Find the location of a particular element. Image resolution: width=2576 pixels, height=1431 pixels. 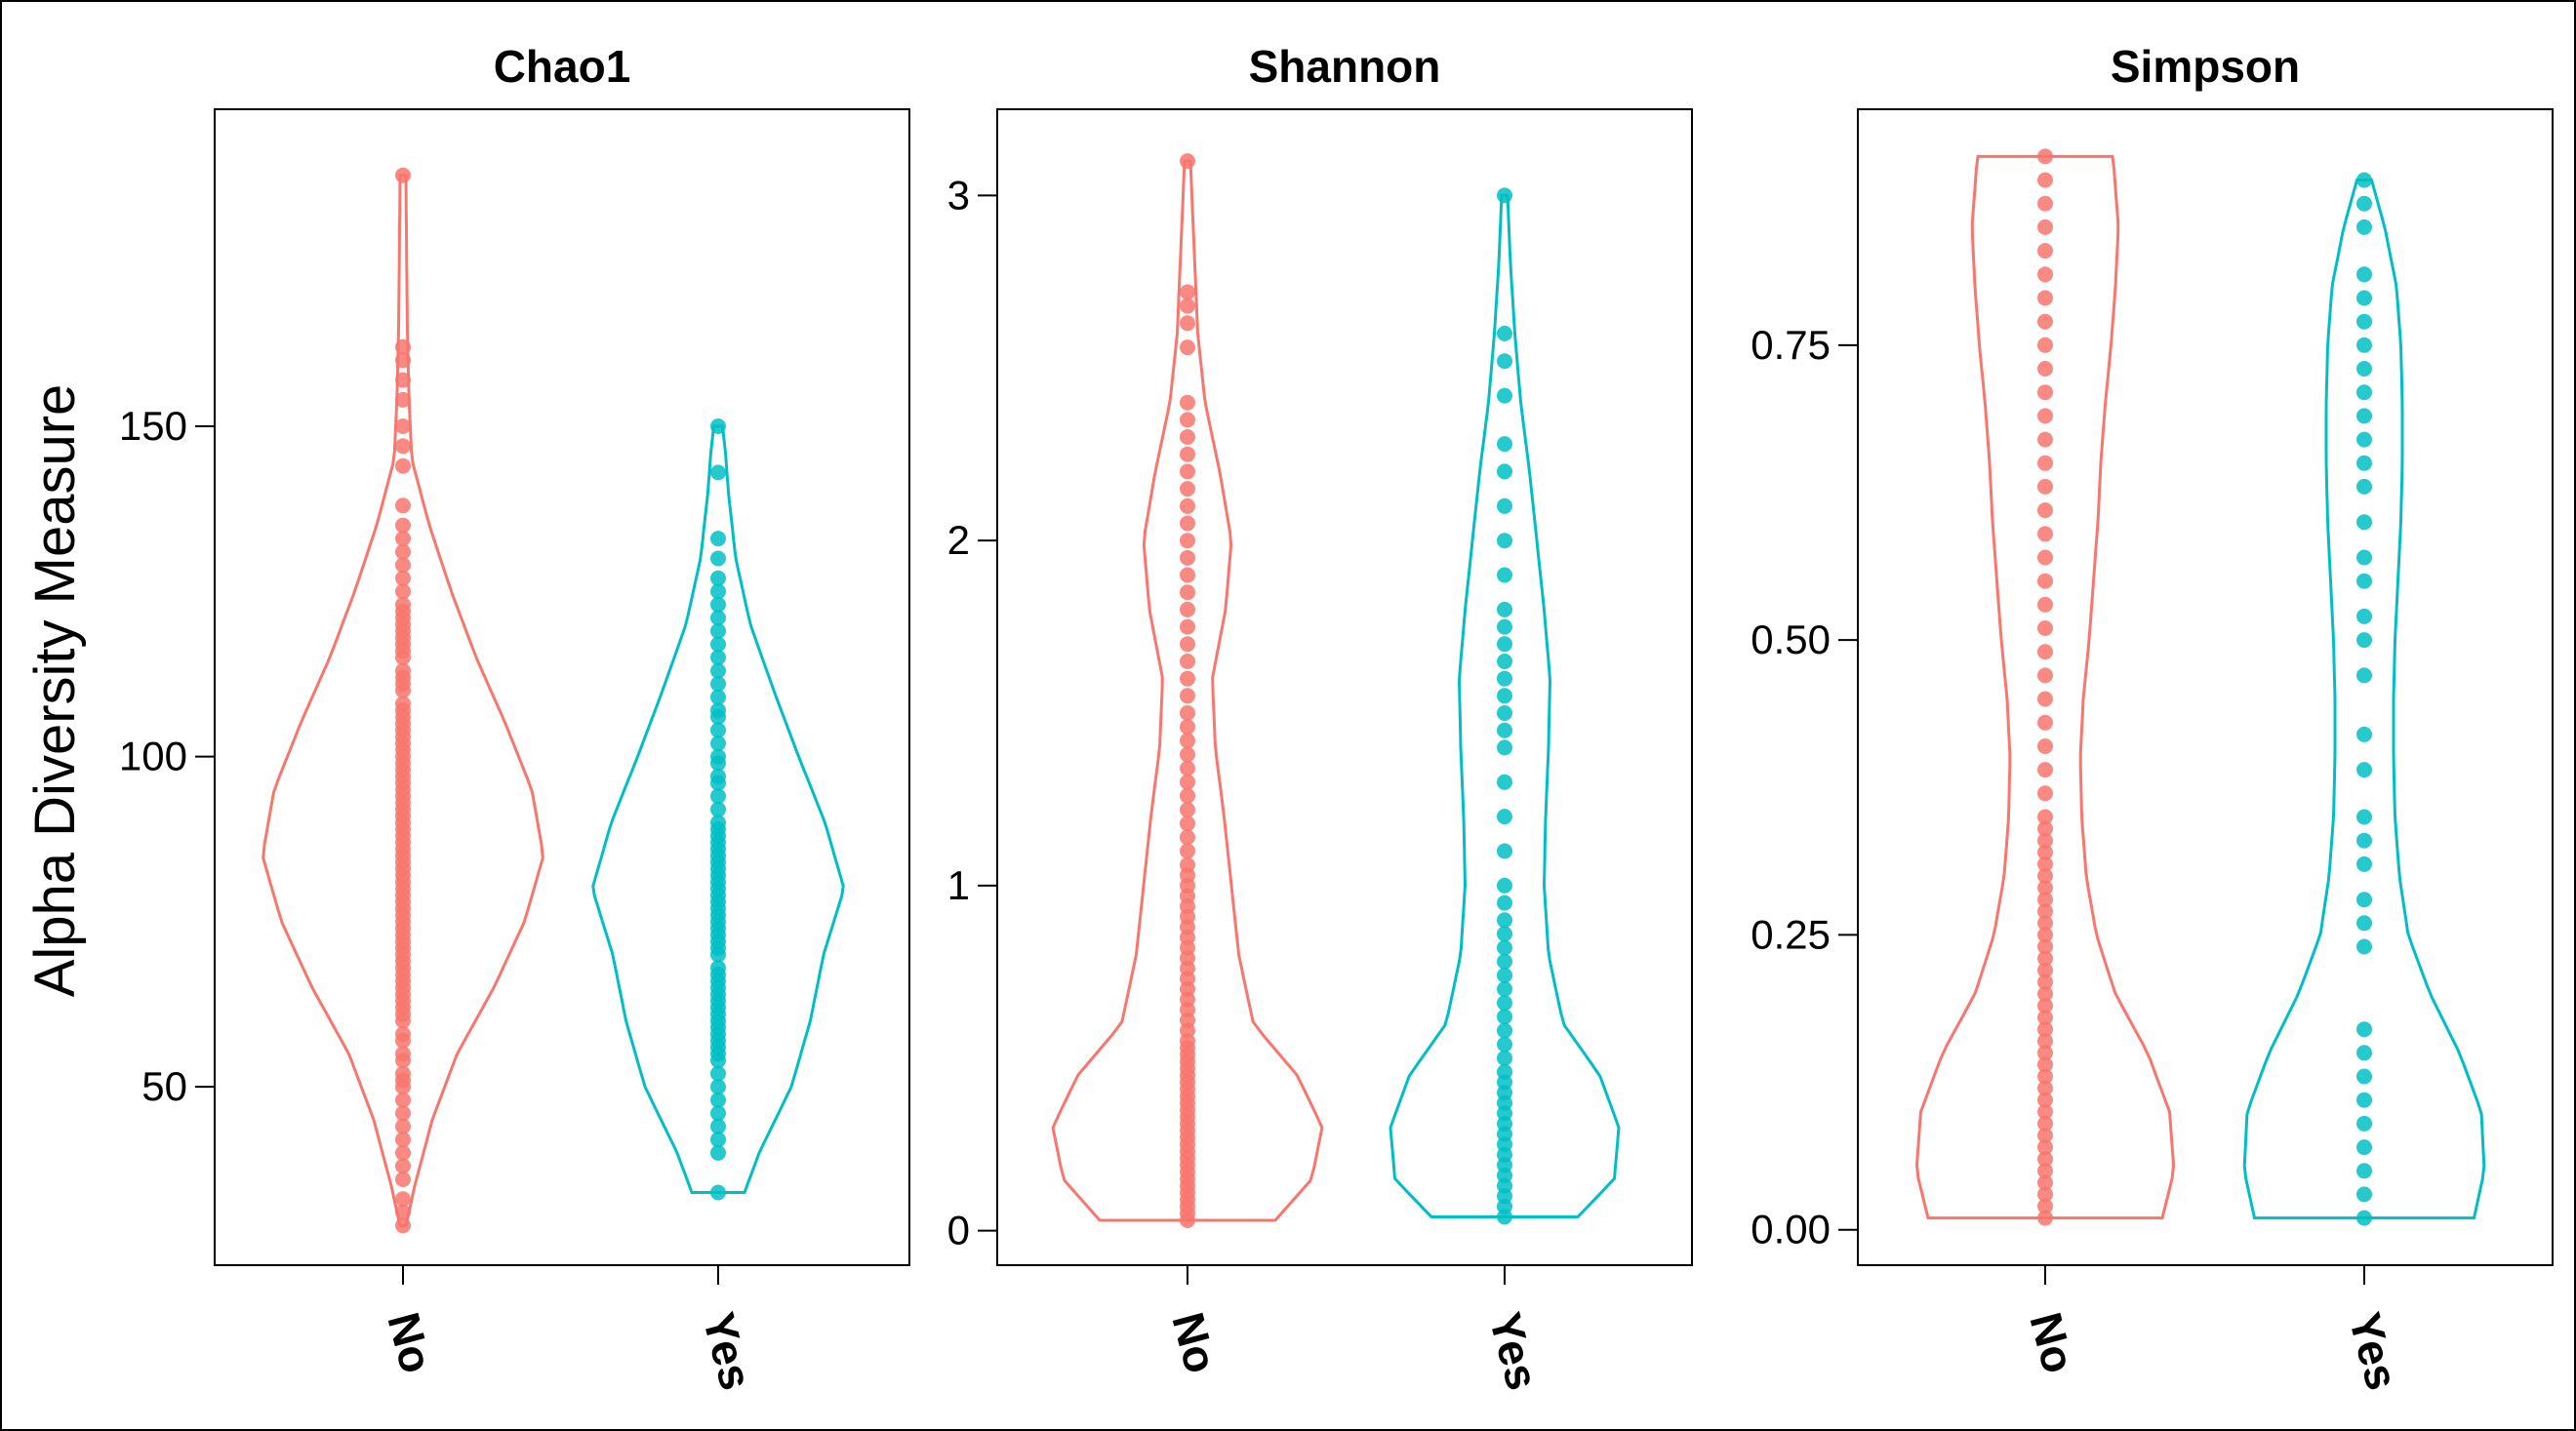

panel-title: Chao1 is located at coordinates (562, 66).